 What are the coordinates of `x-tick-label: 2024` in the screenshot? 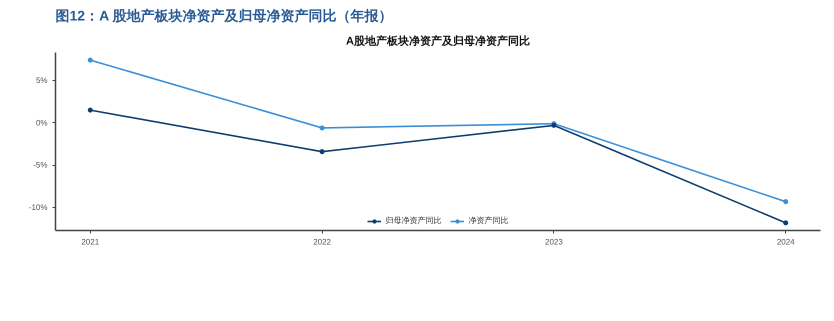 It's located at (786, 242).